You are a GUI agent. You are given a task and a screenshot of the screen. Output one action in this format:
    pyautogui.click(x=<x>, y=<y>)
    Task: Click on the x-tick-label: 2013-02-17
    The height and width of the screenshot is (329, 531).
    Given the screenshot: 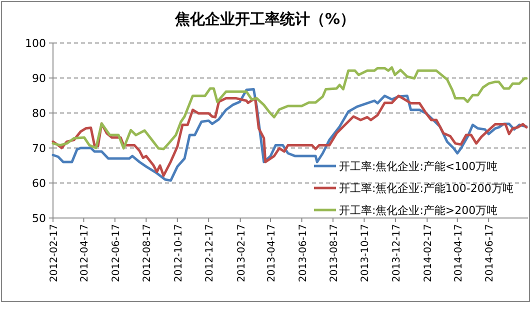 What is the action you would take?
    pyautogui.click(x=242, y=253)
    